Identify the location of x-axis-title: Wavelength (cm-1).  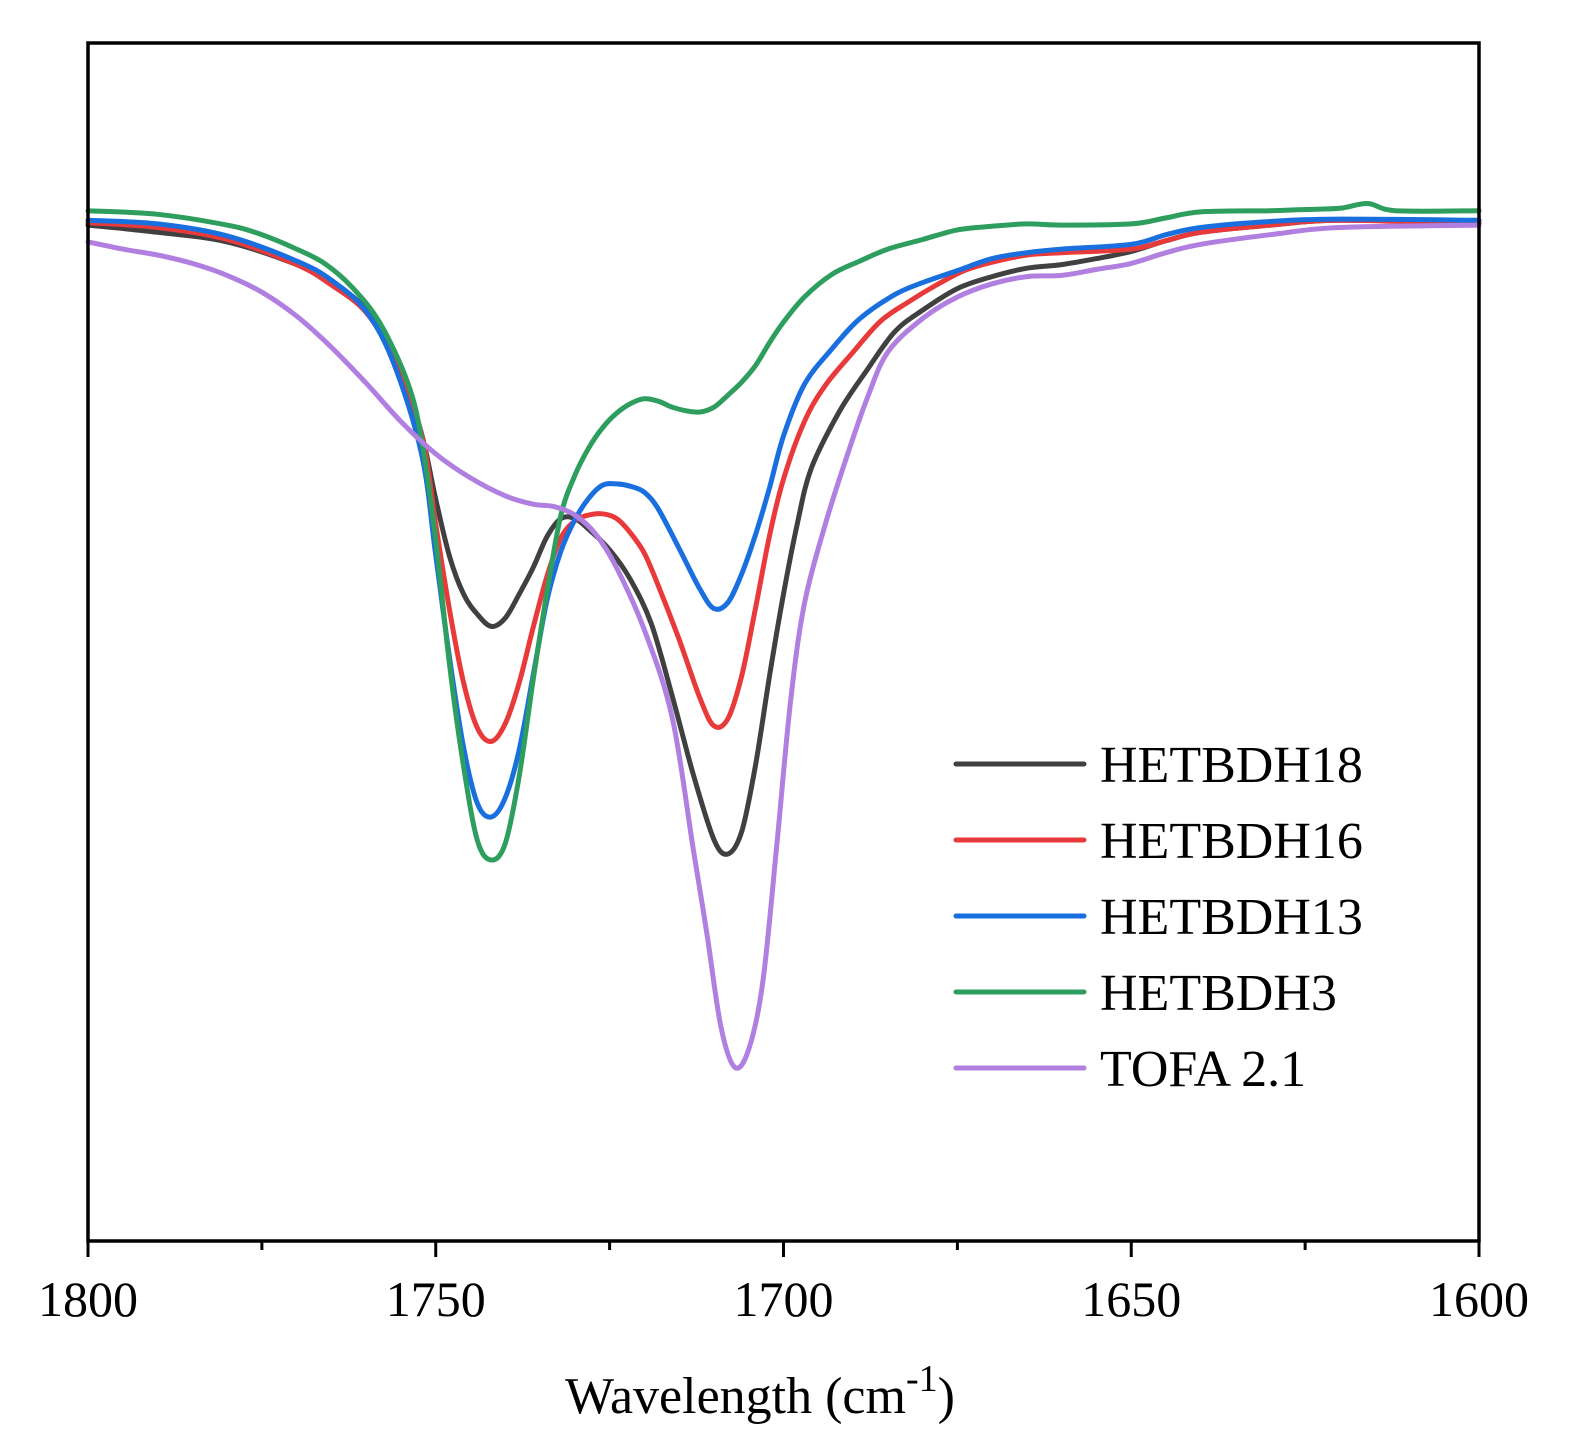
(760, 1391).